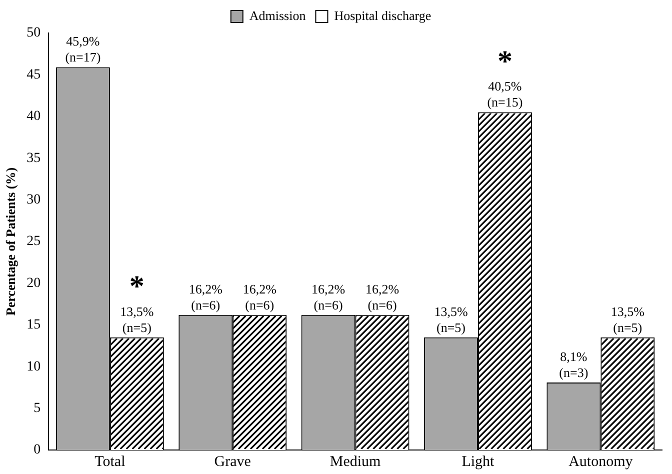 This screenshot has width=672, height=474. Describe the element at coordinates (37, 408) in the screenshot. I see `y-tick-label: 5` at that location.